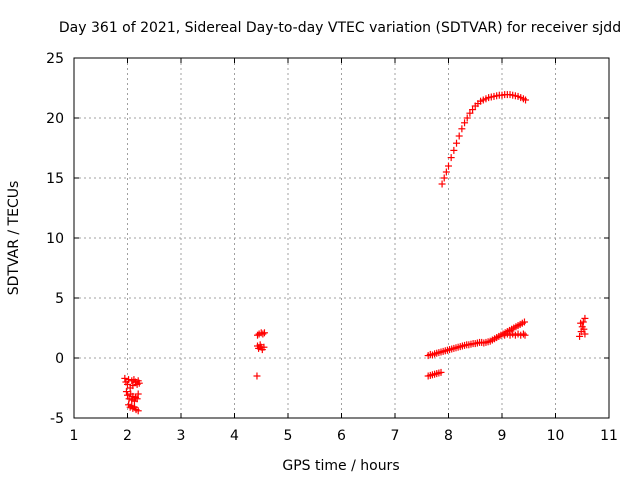 Image resolution: width=640 pixels, height=480 pixels. Describe the element at coordinates (181, 436) in the screenshot. I see `x-tick-label: 3` at that location.